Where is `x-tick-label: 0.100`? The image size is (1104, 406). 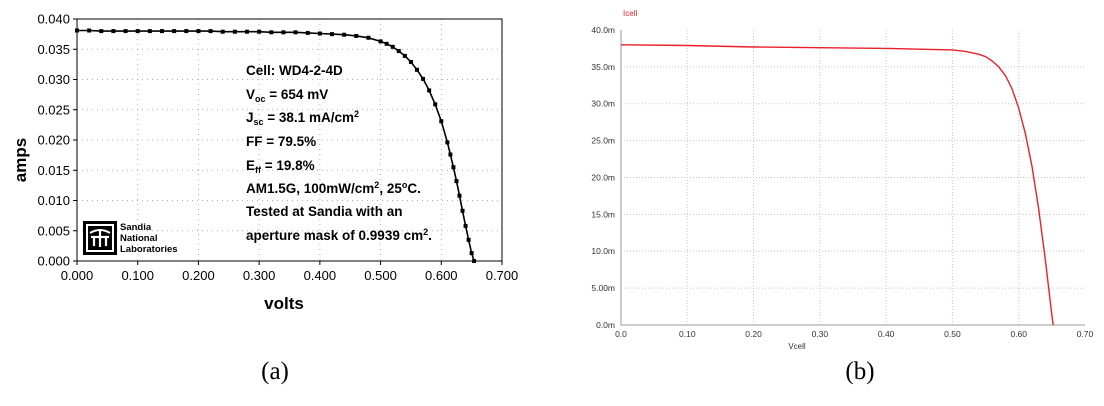 x-tick-label: 0.100 is located at coordinates (137, 275).